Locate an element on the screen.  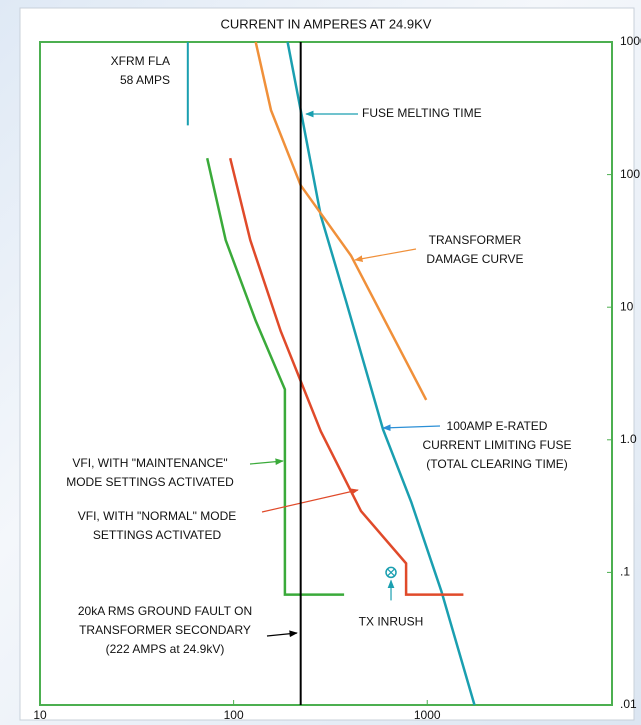
y-tick-label: 1.0 is located at coordinates (628, 439).